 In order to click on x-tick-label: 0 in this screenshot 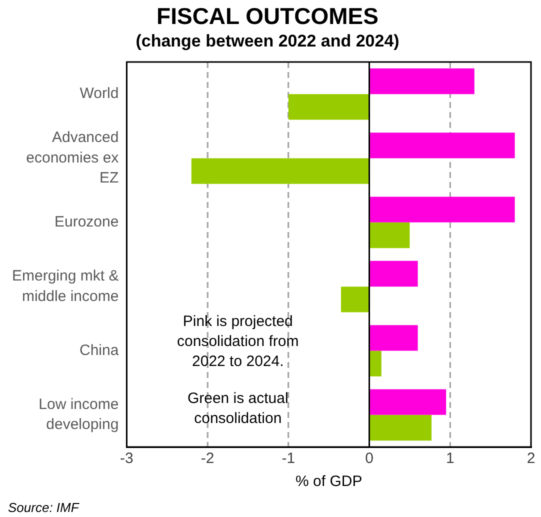, I will do `click(369, 459)`.